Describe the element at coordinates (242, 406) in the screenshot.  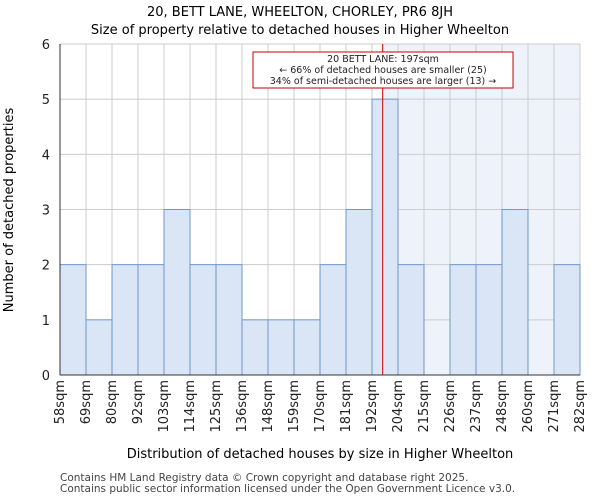
I see `x-tick-label: 136sqm` at that location.